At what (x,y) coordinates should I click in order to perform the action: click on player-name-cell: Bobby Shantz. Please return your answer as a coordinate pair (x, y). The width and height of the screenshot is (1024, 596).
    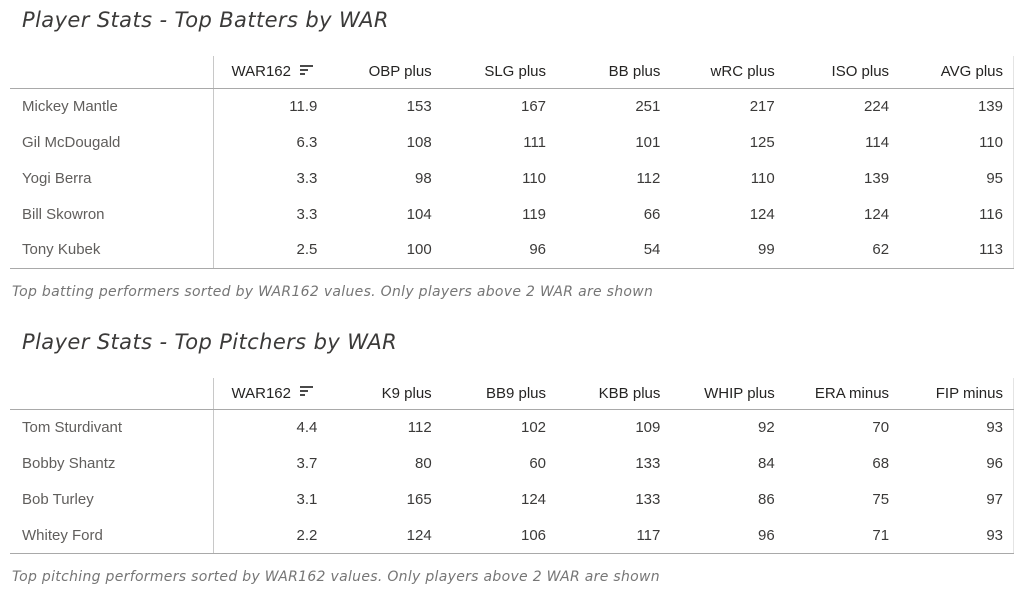
    Looking at the image, I should click on (112, 463).